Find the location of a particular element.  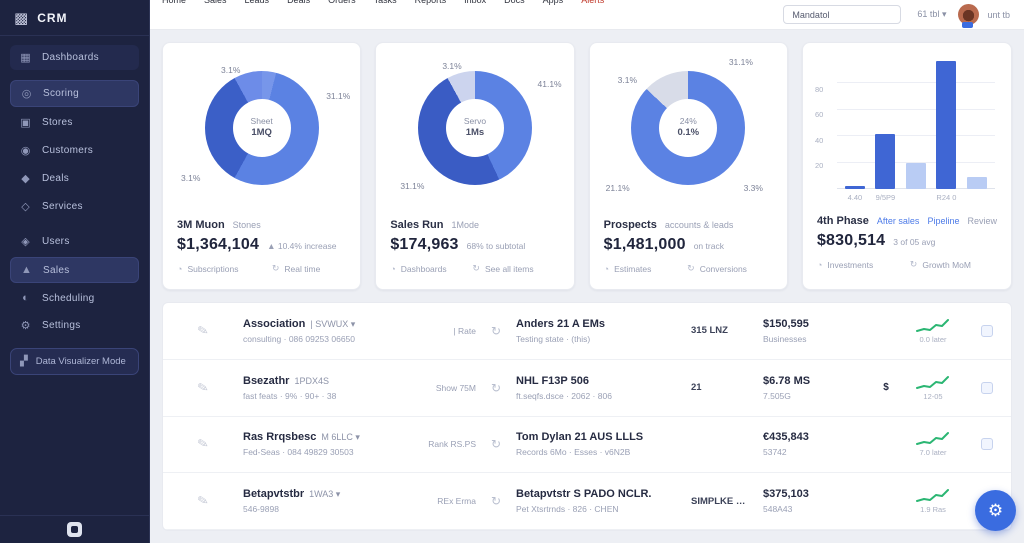

row-1-company-cell: NHL F13P 506 ft.seqfs.dsce · 2062 · 806 is located at coordinates (603, 388).